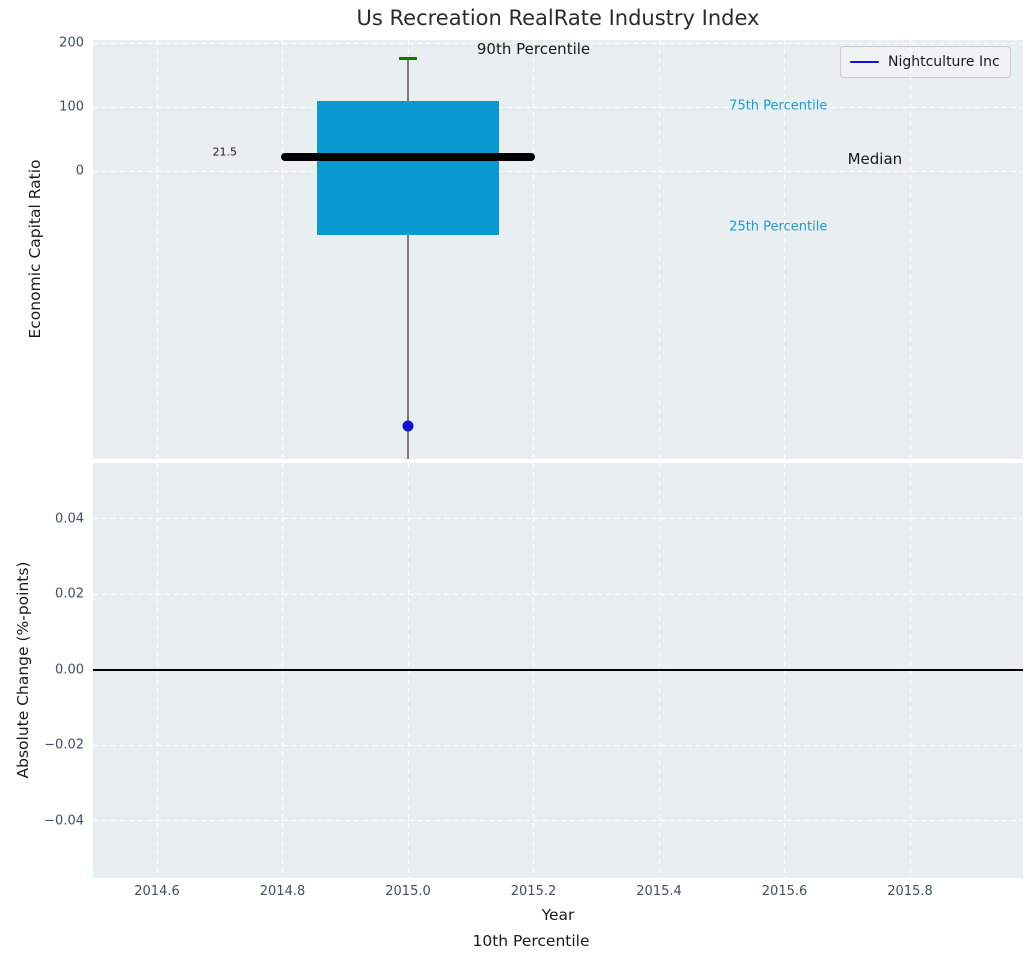 The image size is (1034, 963). I want to click on legend-line-sample, so click(864, 62).